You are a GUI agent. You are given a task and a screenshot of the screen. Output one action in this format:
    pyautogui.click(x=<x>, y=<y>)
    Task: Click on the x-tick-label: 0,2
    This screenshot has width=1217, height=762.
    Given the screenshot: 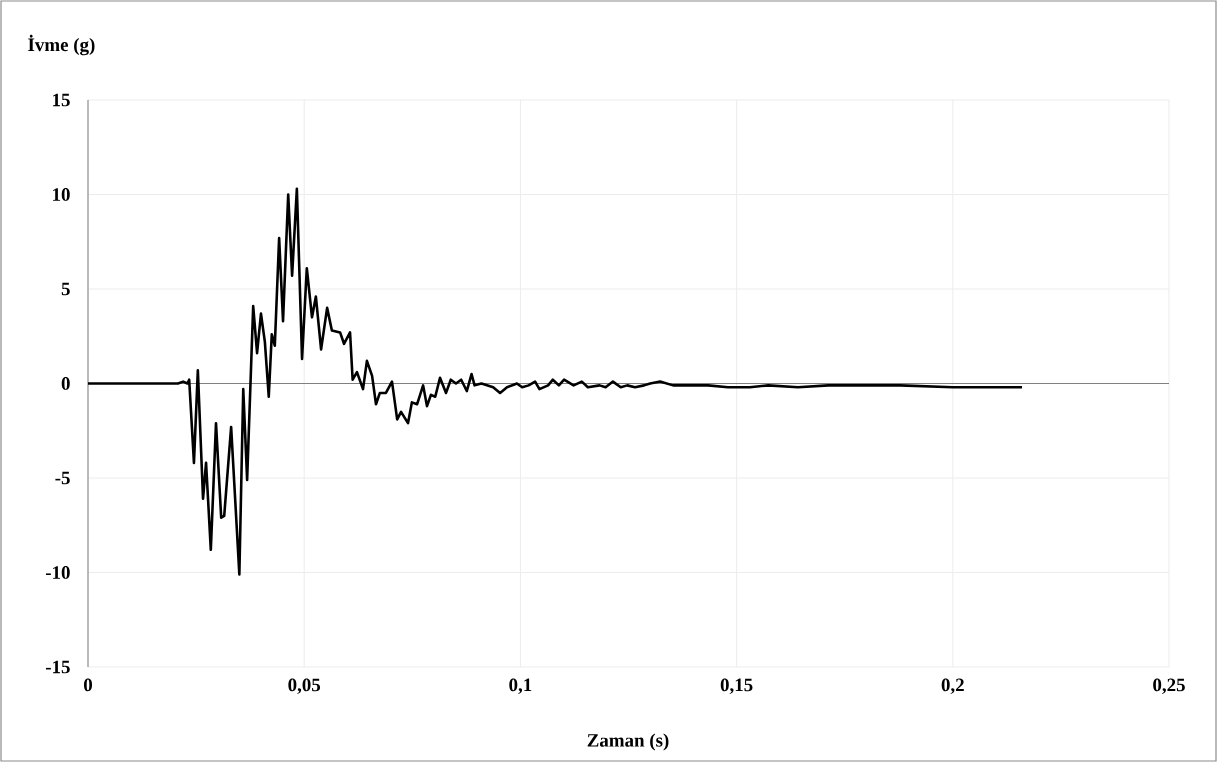 What is the action you would take?
    pyautogui.click(x=952, y=686)
    